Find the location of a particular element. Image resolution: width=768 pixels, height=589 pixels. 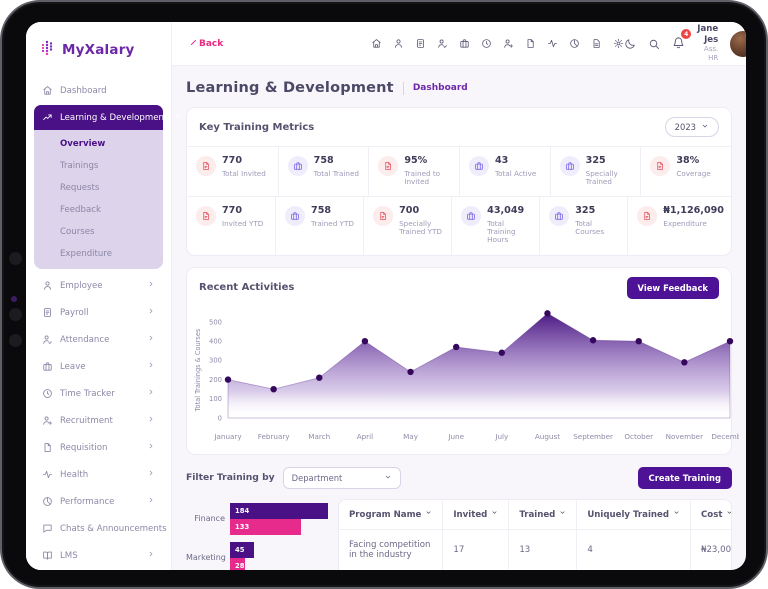

back-button: Back is located at coordinates (205, 44).